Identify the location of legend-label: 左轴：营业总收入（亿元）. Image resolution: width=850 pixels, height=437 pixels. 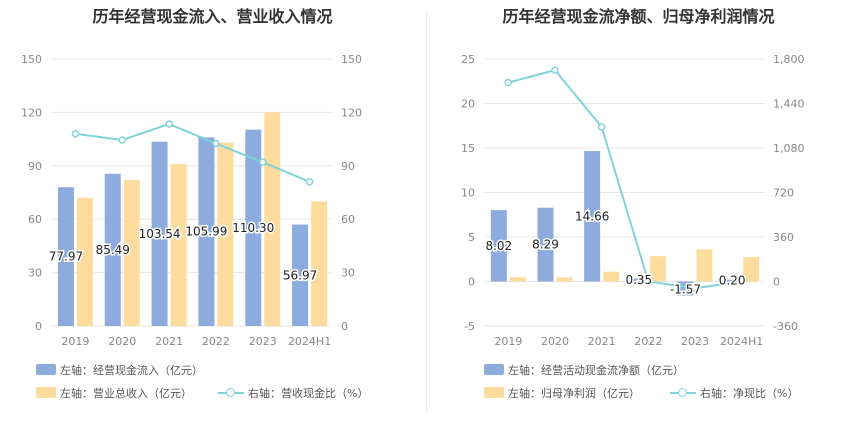
(126, 393).